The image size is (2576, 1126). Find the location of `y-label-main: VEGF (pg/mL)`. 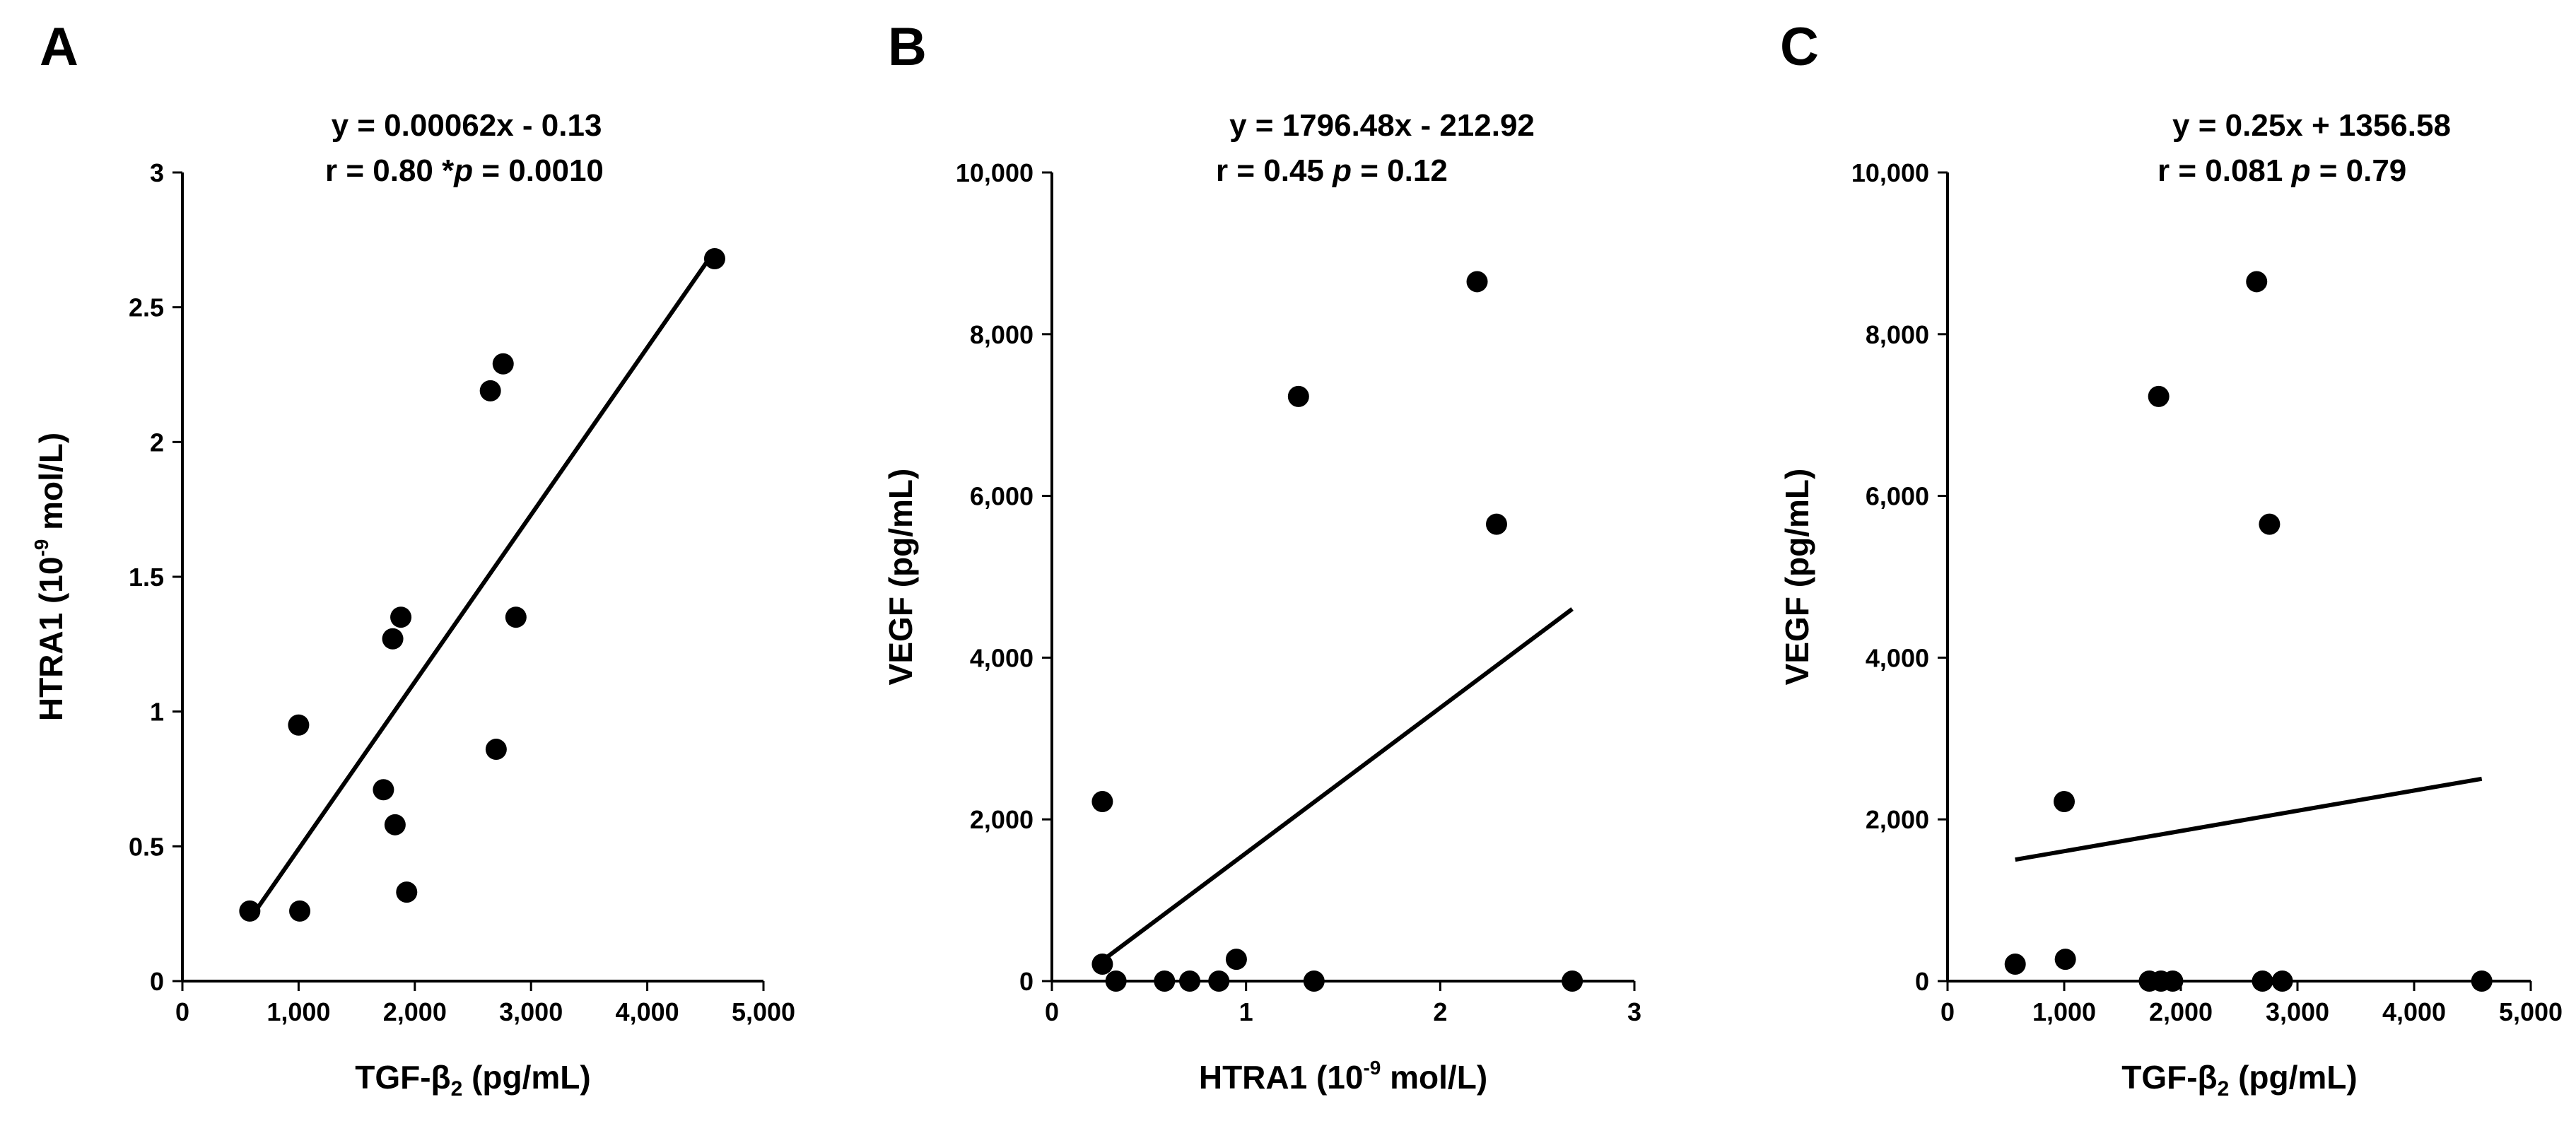

y-label-main: VEGF (pg/mL) is located at coordinates (900, 577).